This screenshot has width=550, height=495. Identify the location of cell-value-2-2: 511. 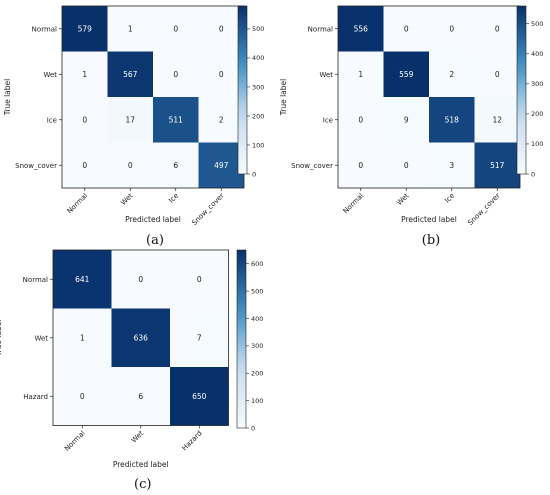
(176, 119).